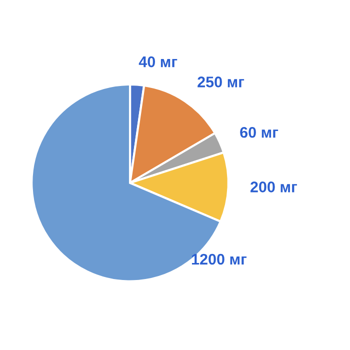  What do you see at coordinates (219, 259) in the screenshot?
I see `slice-label: 1200 мг` at bounding box center [219, 259].